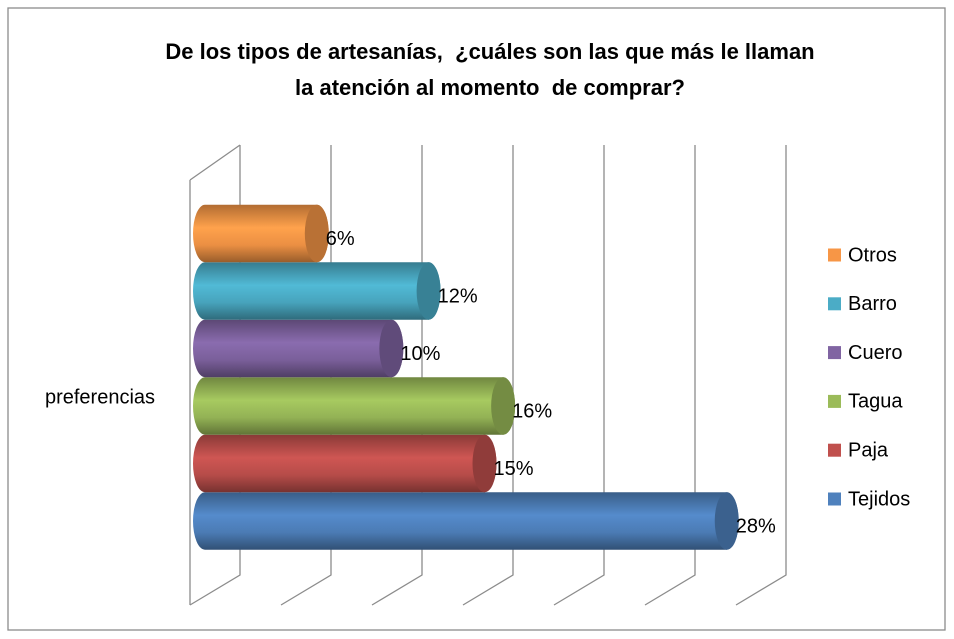 The height and width of the screenshot is (639, 954). What do you see at coordinates (490, 87) in the screenshot?
I see `chart-title: la atención al momento de comprar?` at bounding box center [490, 87].